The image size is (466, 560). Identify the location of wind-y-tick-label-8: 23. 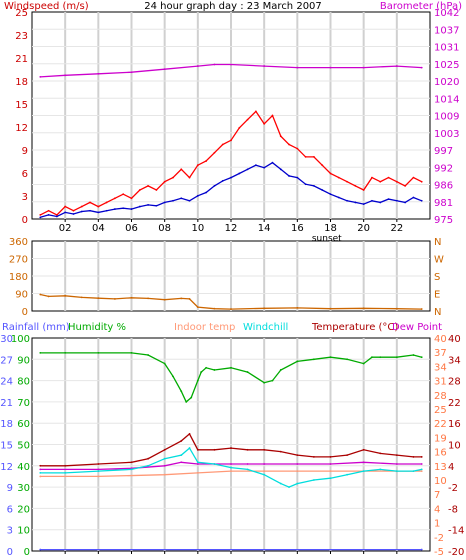
(21, 36).